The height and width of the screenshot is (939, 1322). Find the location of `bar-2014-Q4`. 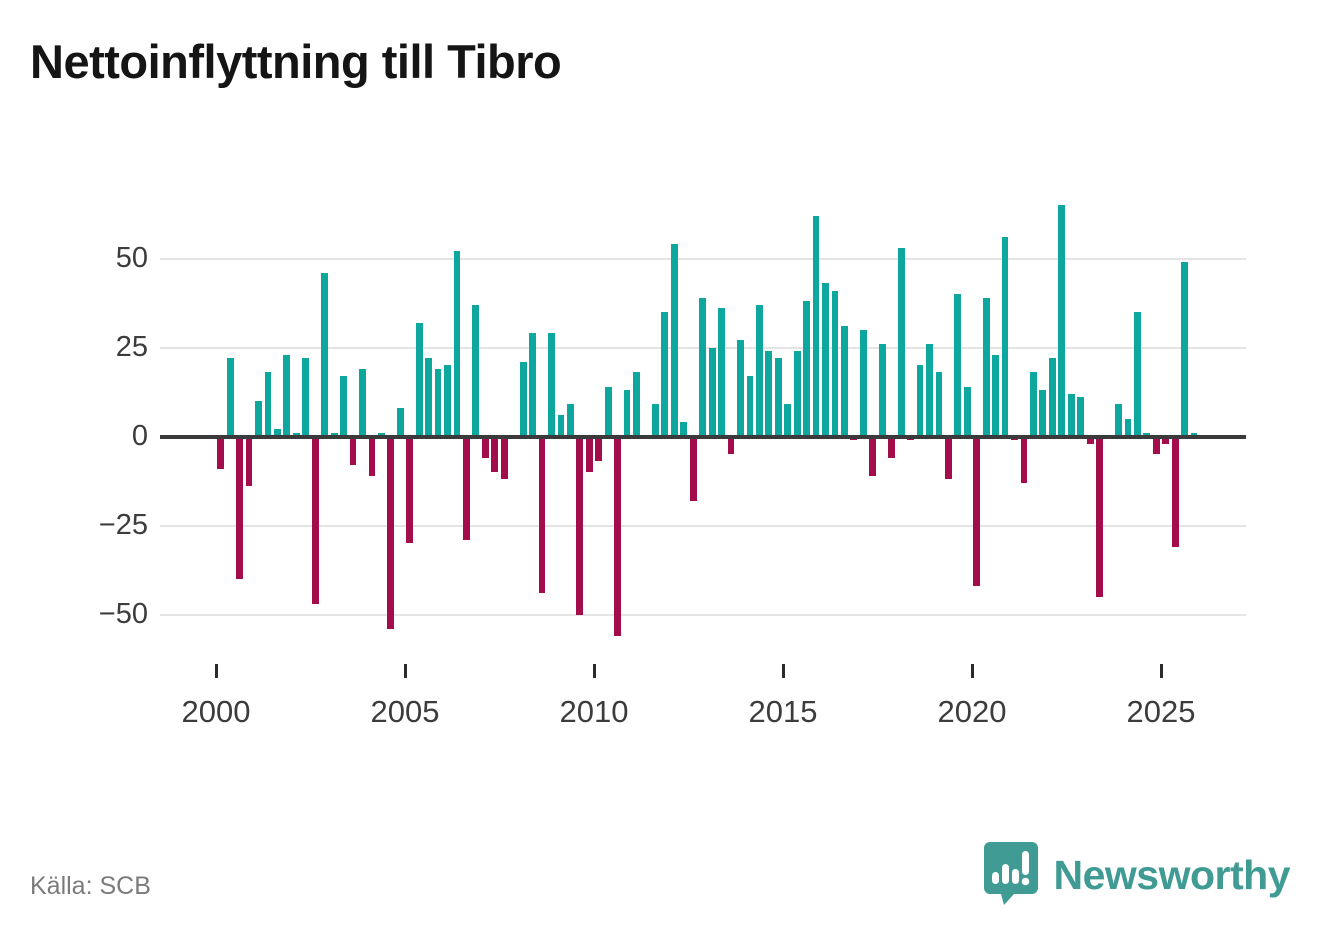

bar-2014-Q4 is located at coordinates (778, 397).